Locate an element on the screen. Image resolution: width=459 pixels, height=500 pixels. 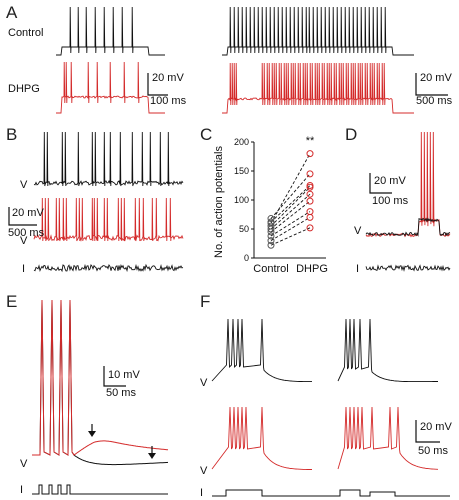
v-label-f-1: V is located at coordinates (204, 383).